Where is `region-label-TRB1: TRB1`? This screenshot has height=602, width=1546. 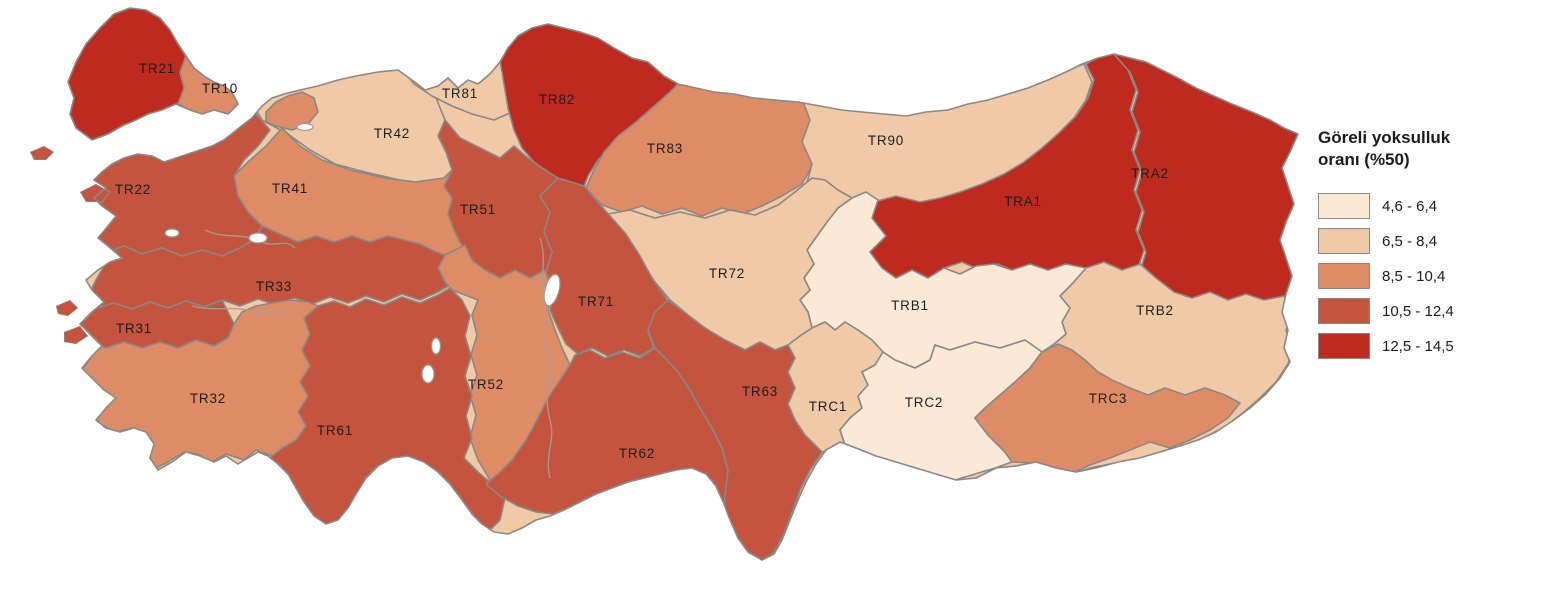
region-label-TRB1: TRB1 is located at coordinates (910, 305).